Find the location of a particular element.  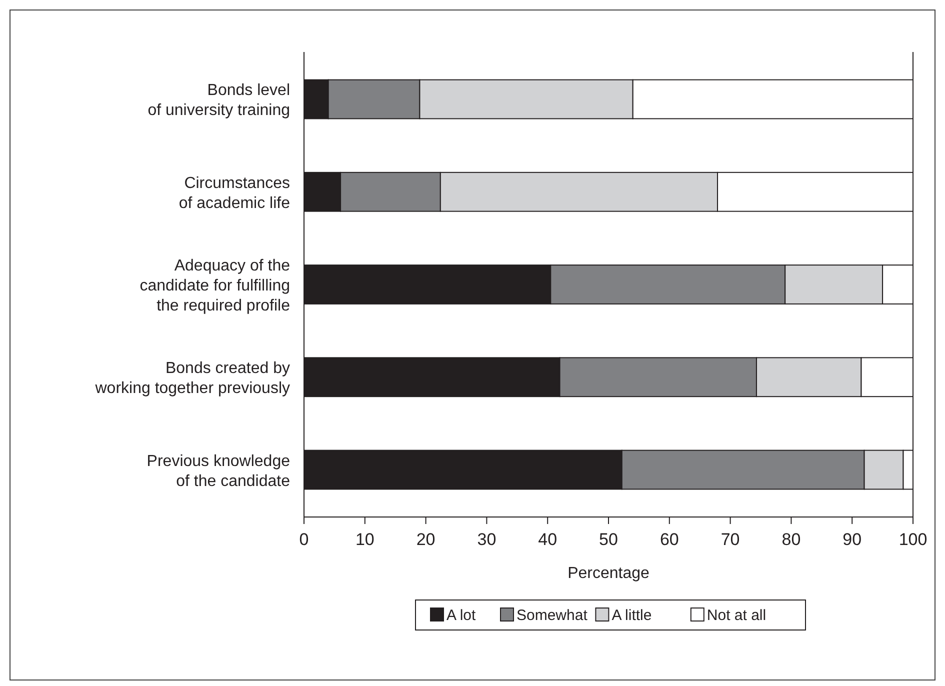

x-tick-label: 60 is located at coordinates (669, 539).